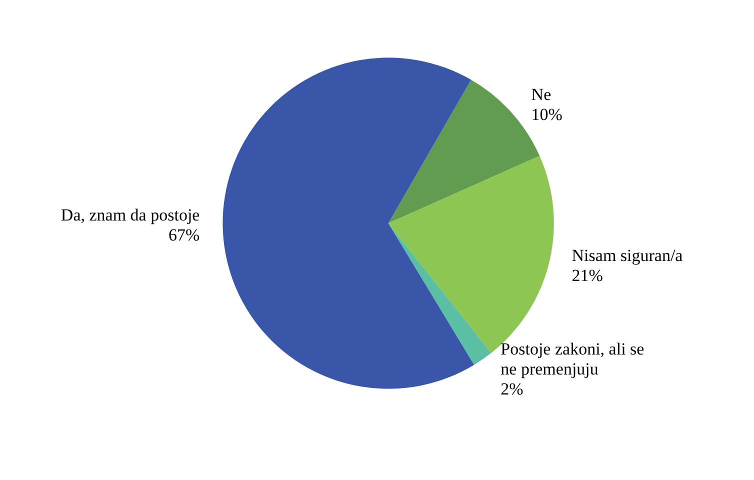 The width and height of the screenshot is (754, 480). Describe the element at coordinates (628, 256) in the screenshot. I see `slice-label: Nisam siguran/a` at that location.